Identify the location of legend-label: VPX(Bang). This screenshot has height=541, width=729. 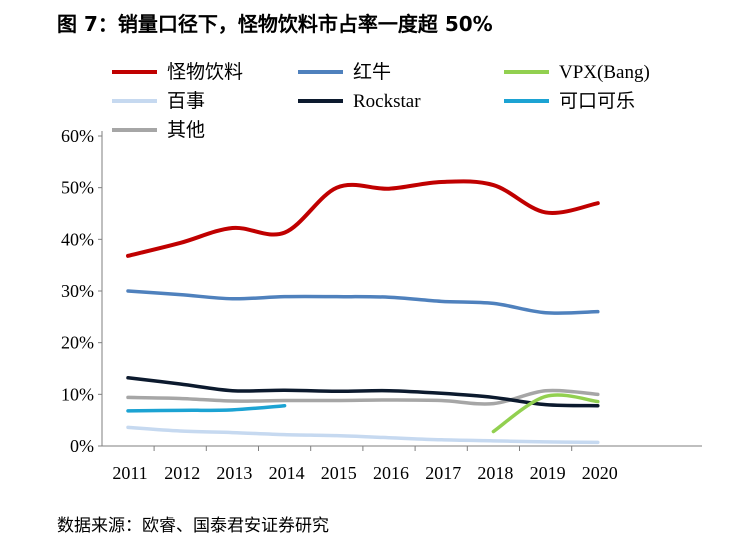
(604, 72).